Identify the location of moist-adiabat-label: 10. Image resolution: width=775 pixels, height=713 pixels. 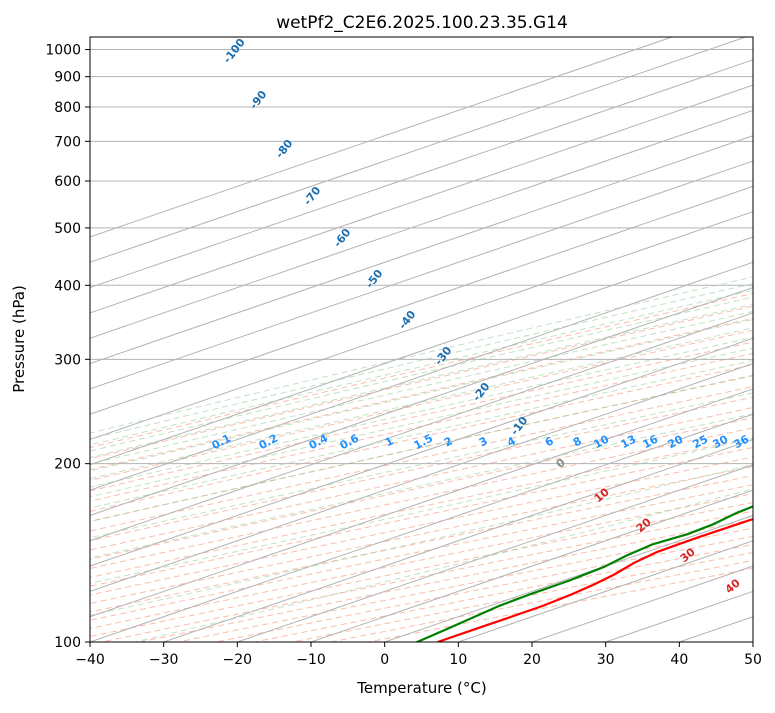
(602, 495).